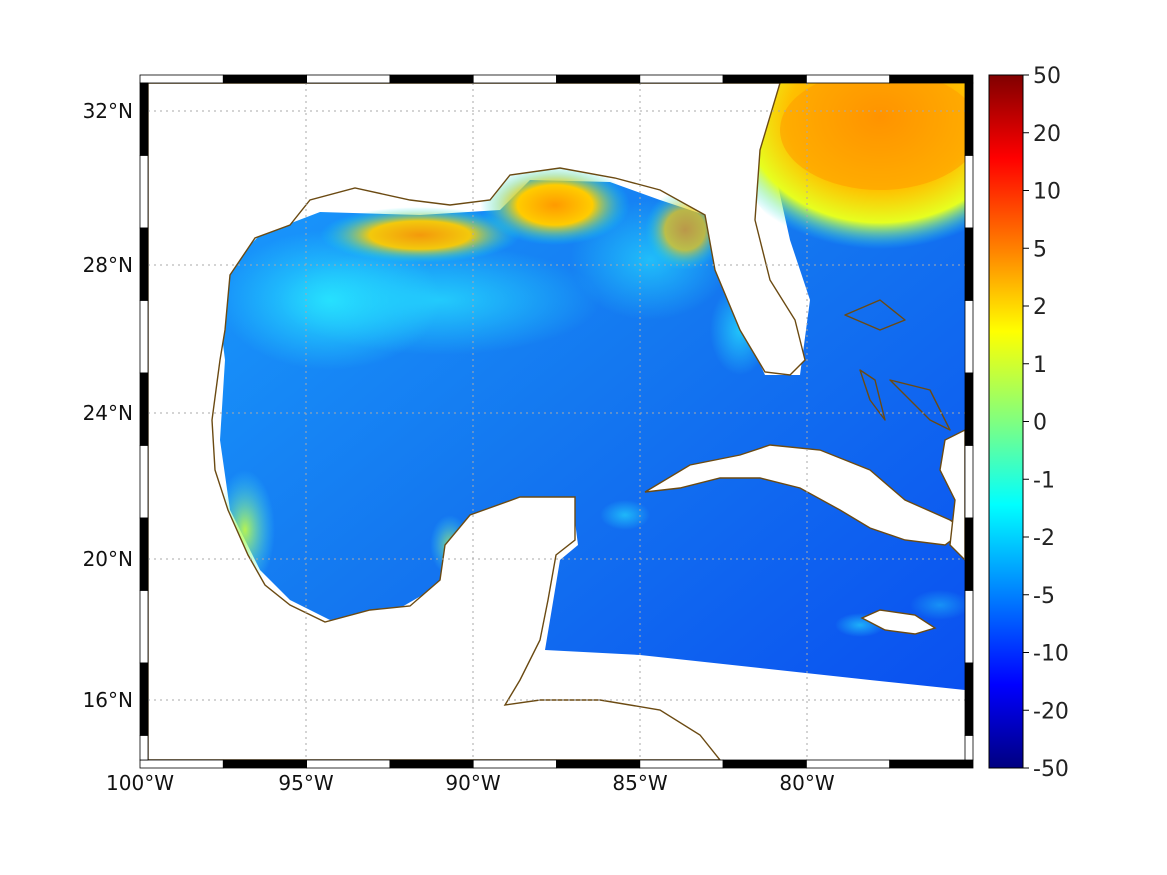 This screenshot has height=875, width=1167. What do you see at coordinates (898, 622) in the screenshot?
I see `jamaica` at bounding box center [898, 622].